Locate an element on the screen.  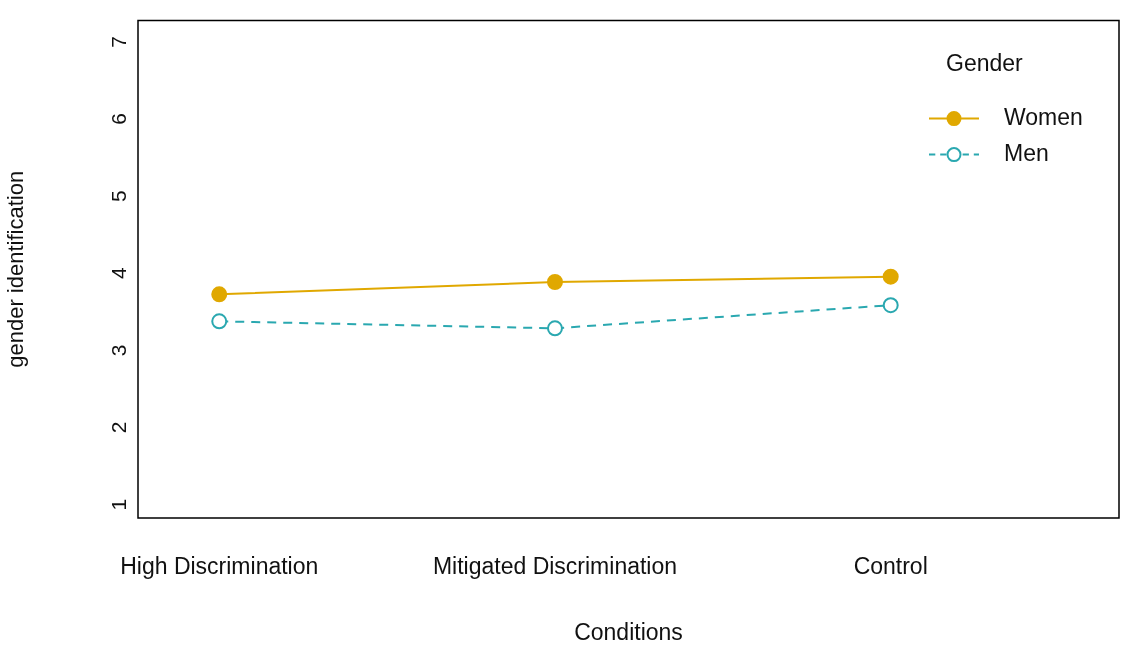
x-tick-label: High Discrimination is located at coordinates (219, 566).